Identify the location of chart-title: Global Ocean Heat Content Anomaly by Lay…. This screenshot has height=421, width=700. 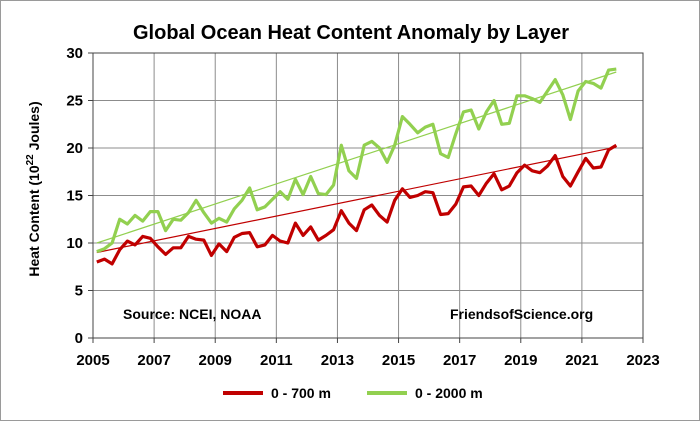
(351, 33).